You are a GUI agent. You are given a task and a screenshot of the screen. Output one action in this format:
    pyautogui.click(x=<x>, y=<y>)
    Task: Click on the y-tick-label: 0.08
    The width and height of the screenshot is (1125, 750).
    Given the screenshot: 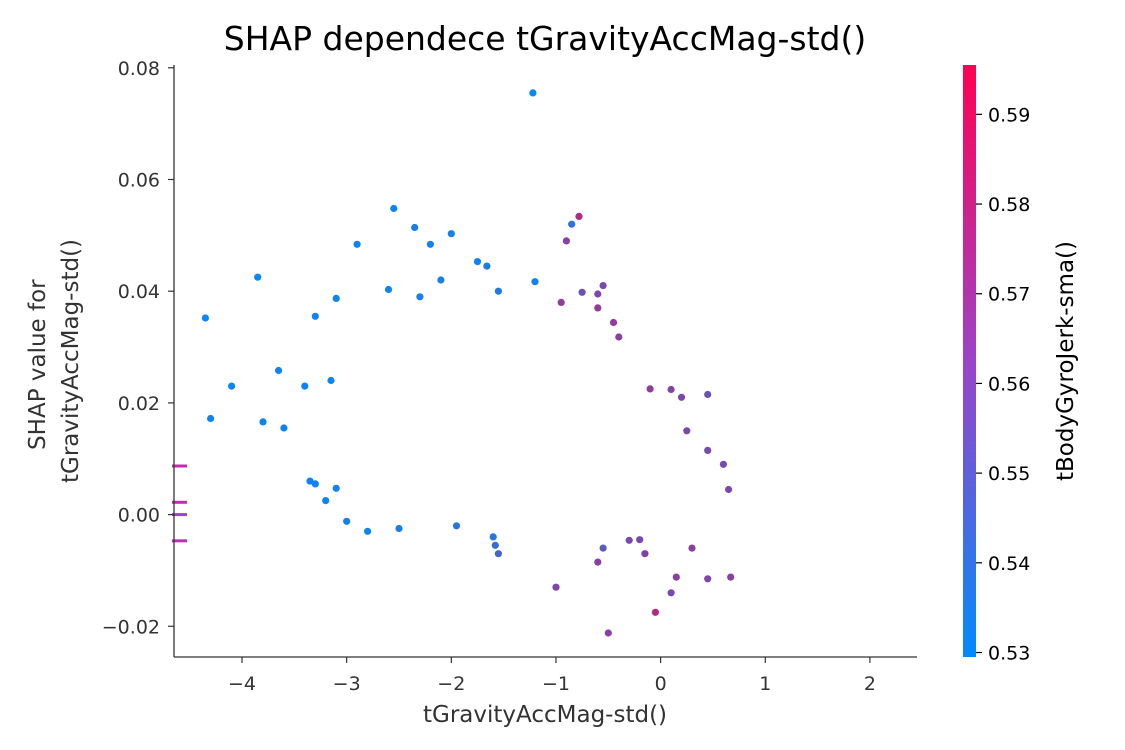 What is the action you would take?
    pyautogui.click(x=139, y=69)
    